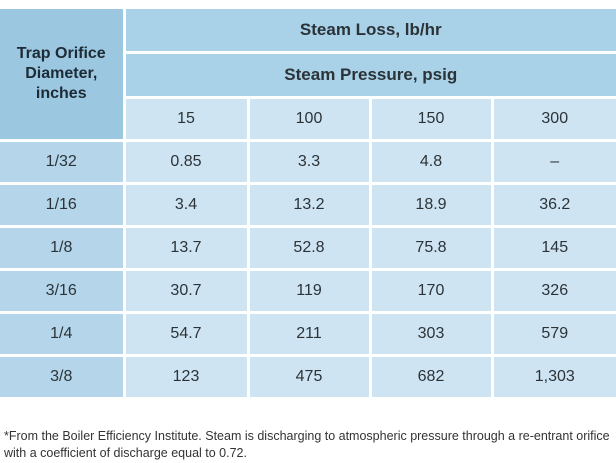 The width and height of the screenshot is (616, 463). I want to click on table-cell: 326, so click(554, 290).